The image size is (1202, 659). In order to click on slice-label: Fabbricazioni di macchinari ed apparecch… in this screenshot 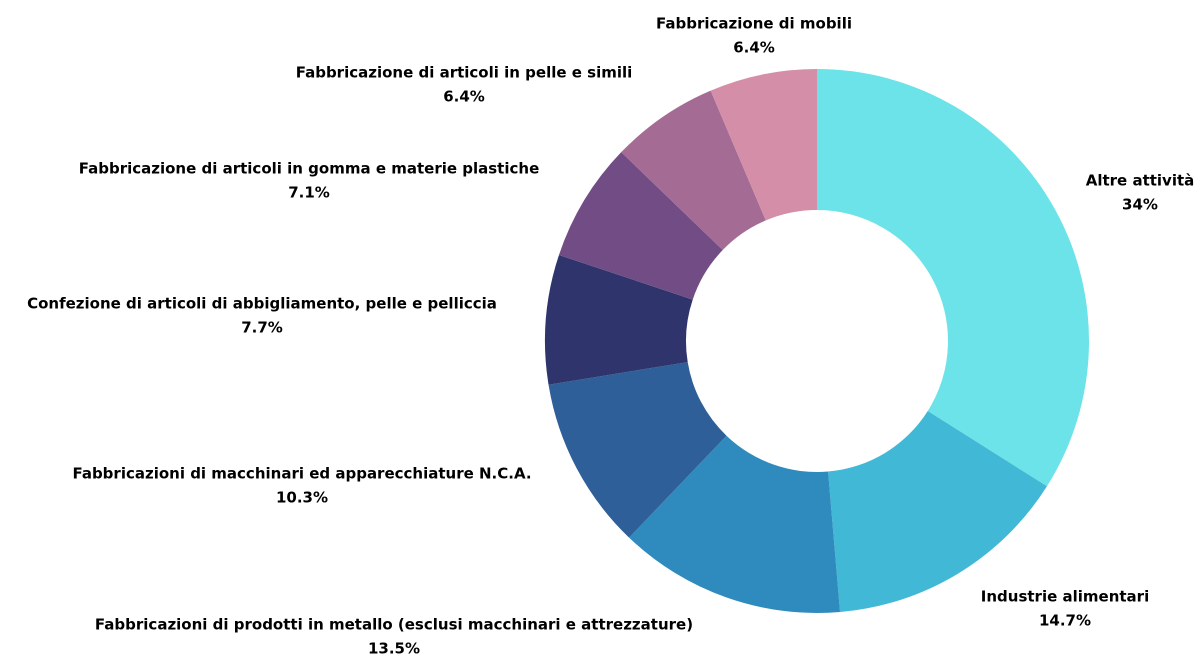, I will do `click(301, 474)`.